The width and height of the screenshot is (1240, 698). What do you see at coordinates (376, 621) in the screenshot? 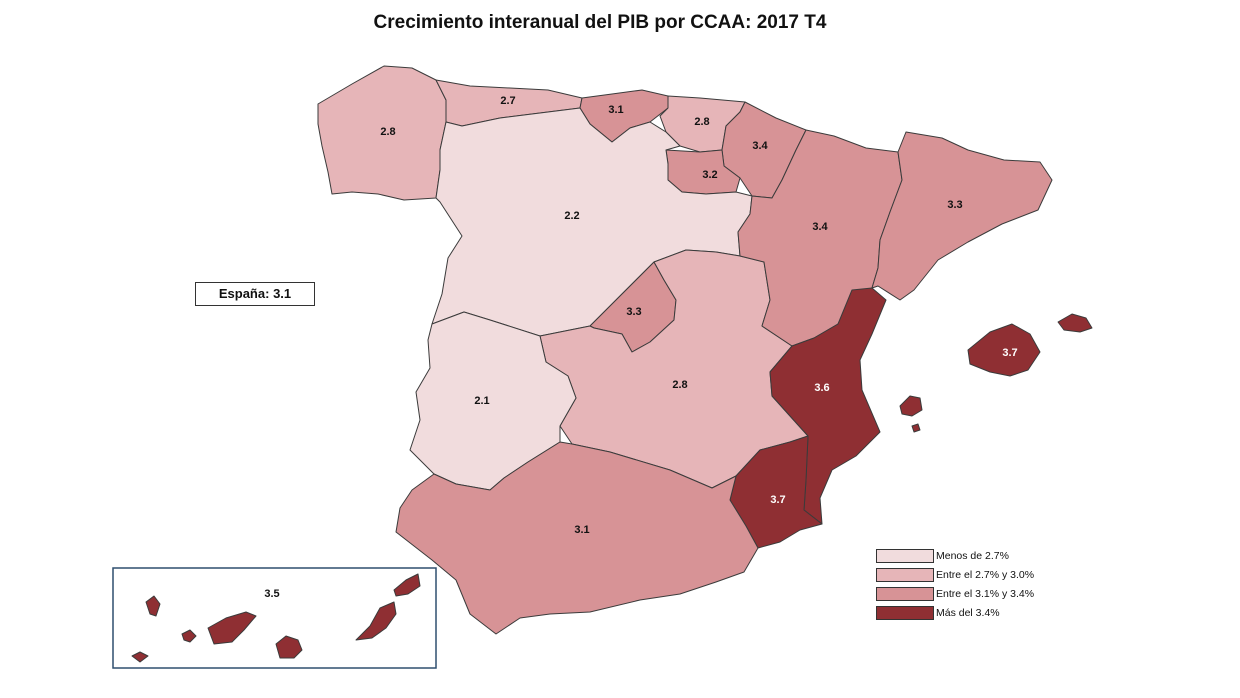
I see `region-canarias-fuerteventura` at bounding box center [376, 621].